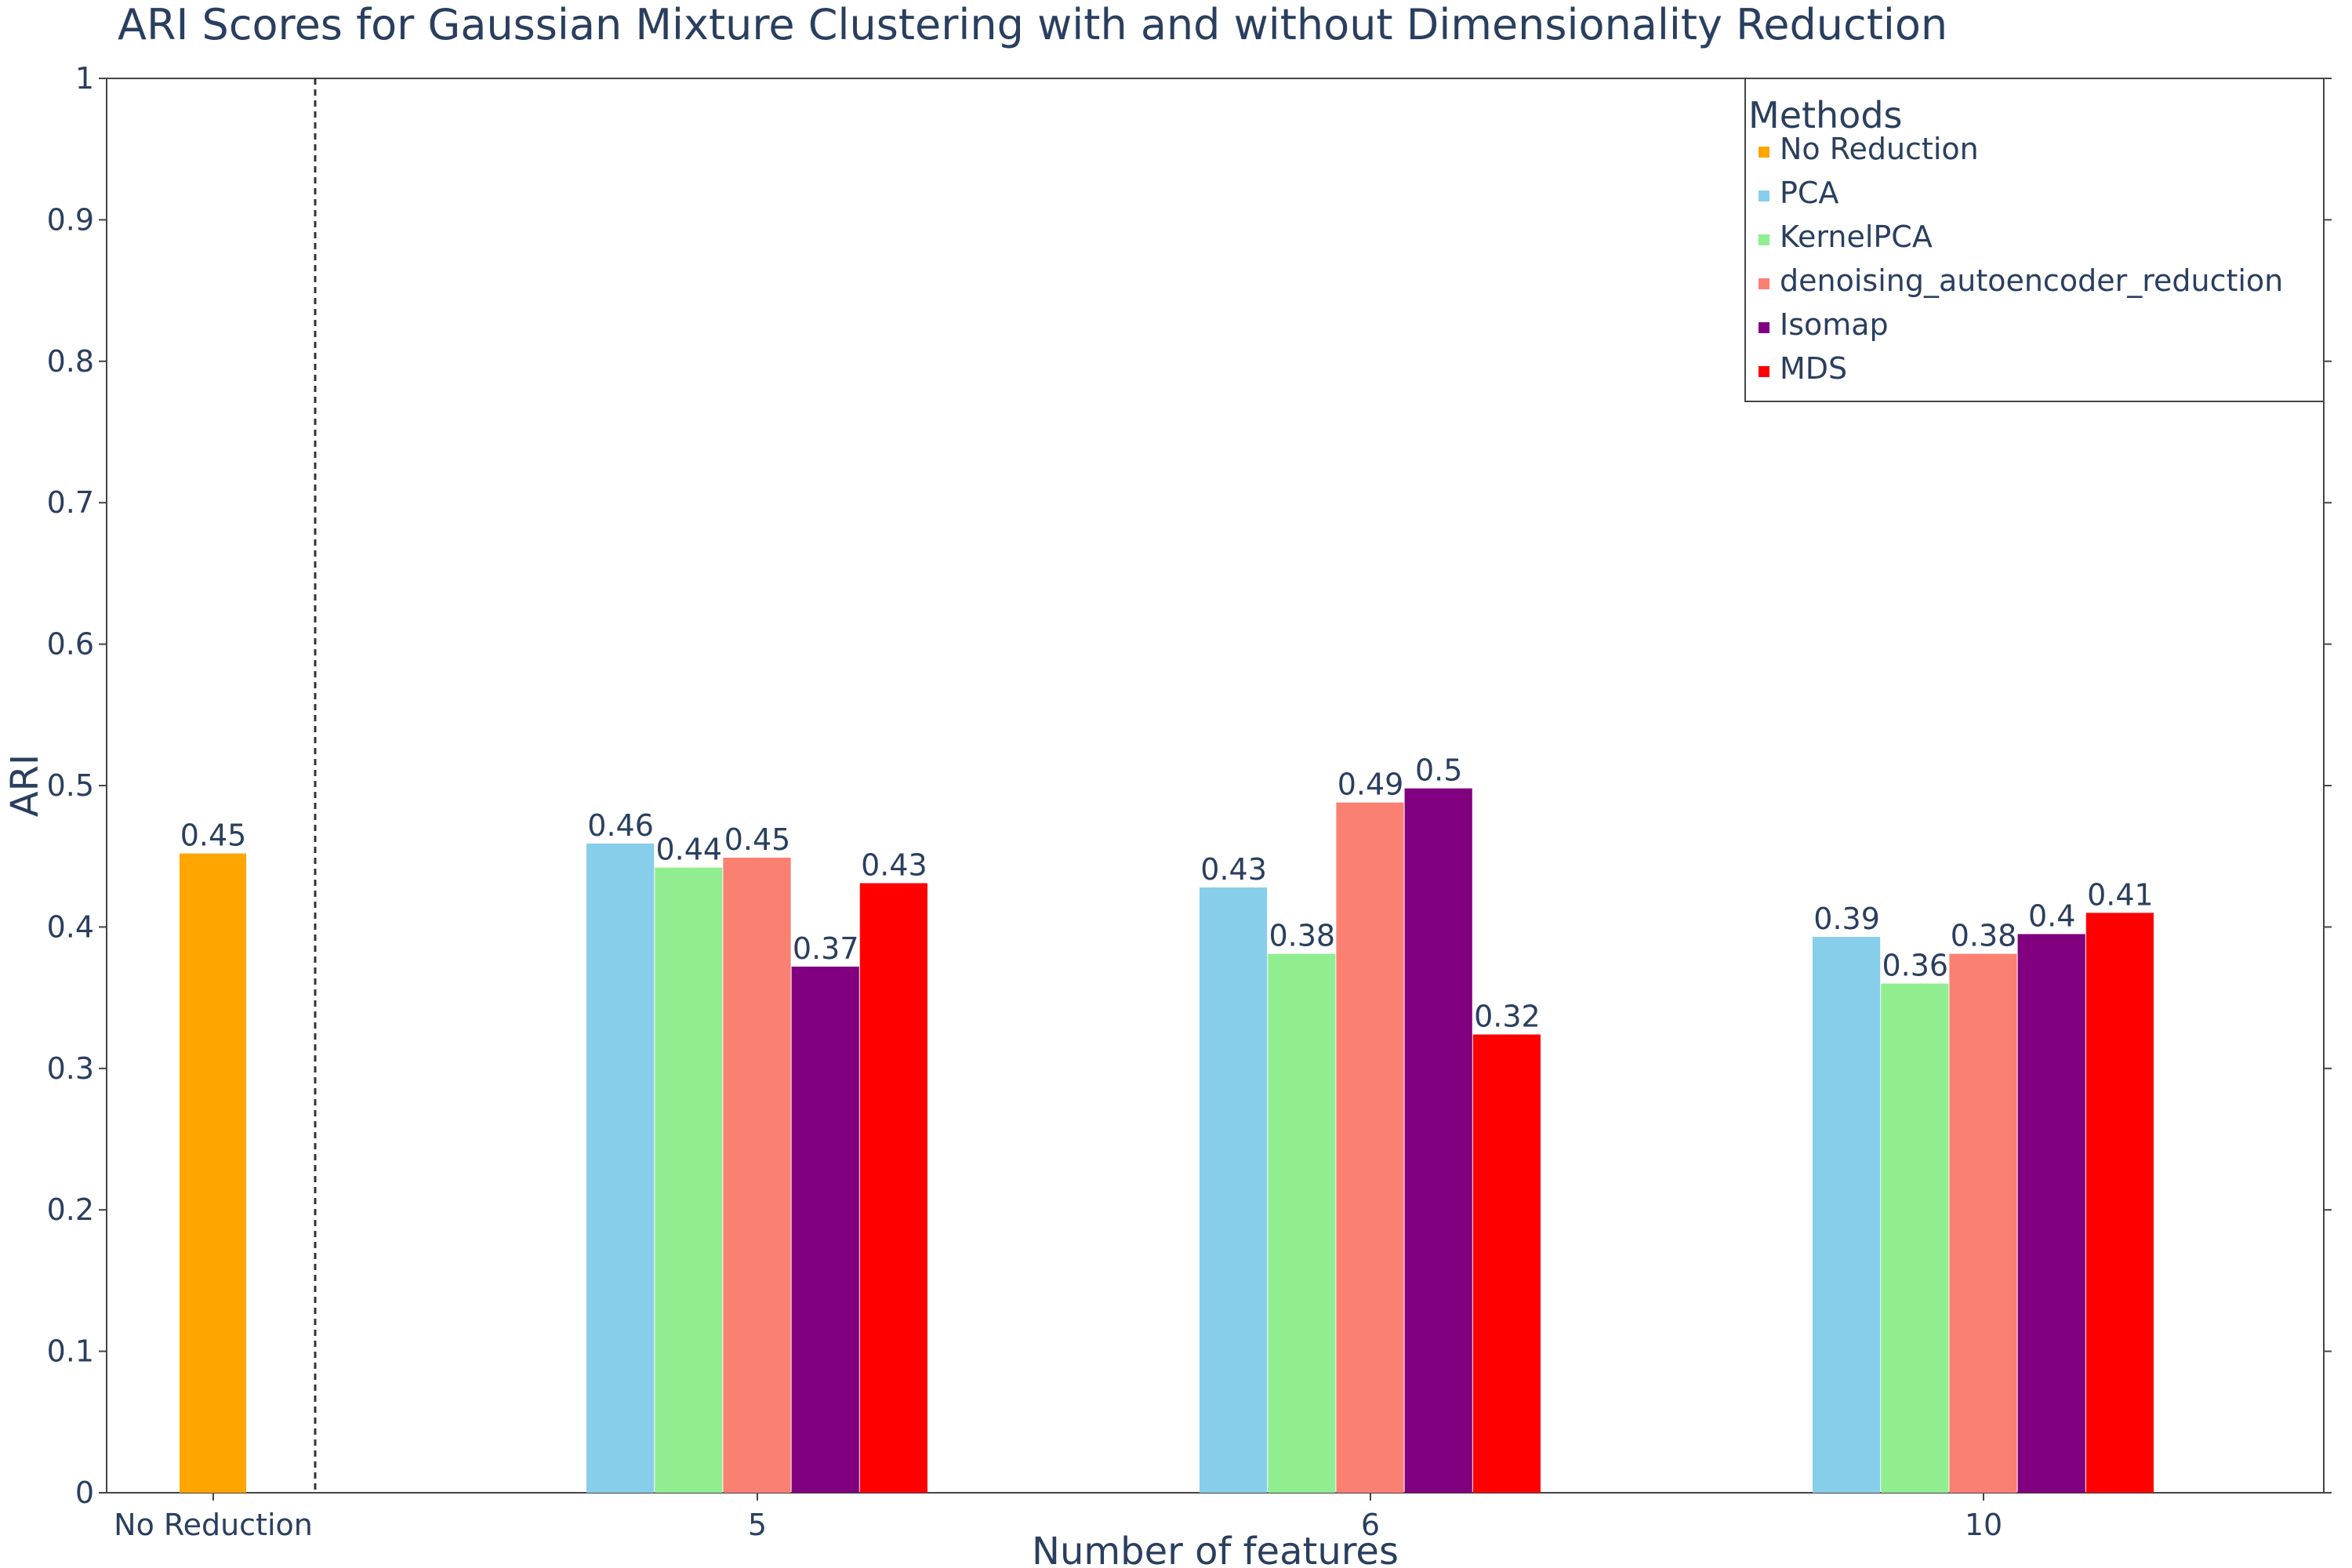  What do you see at coordinates (70, 1209) in the screenshot?
I see `y-tick-label: 0.2` at bounding box center [70, 1209].